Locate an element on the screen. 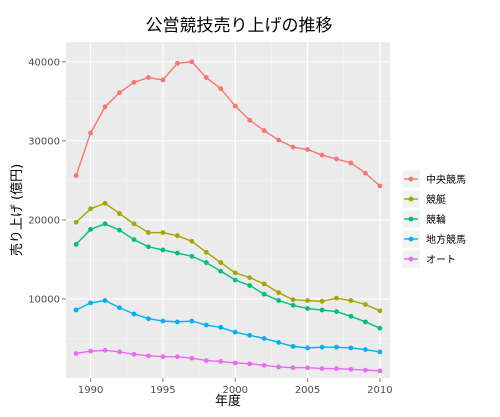 This screenshot has height=417, width=500. x-tick-label: 1995 is located at coordinates (162, 390).